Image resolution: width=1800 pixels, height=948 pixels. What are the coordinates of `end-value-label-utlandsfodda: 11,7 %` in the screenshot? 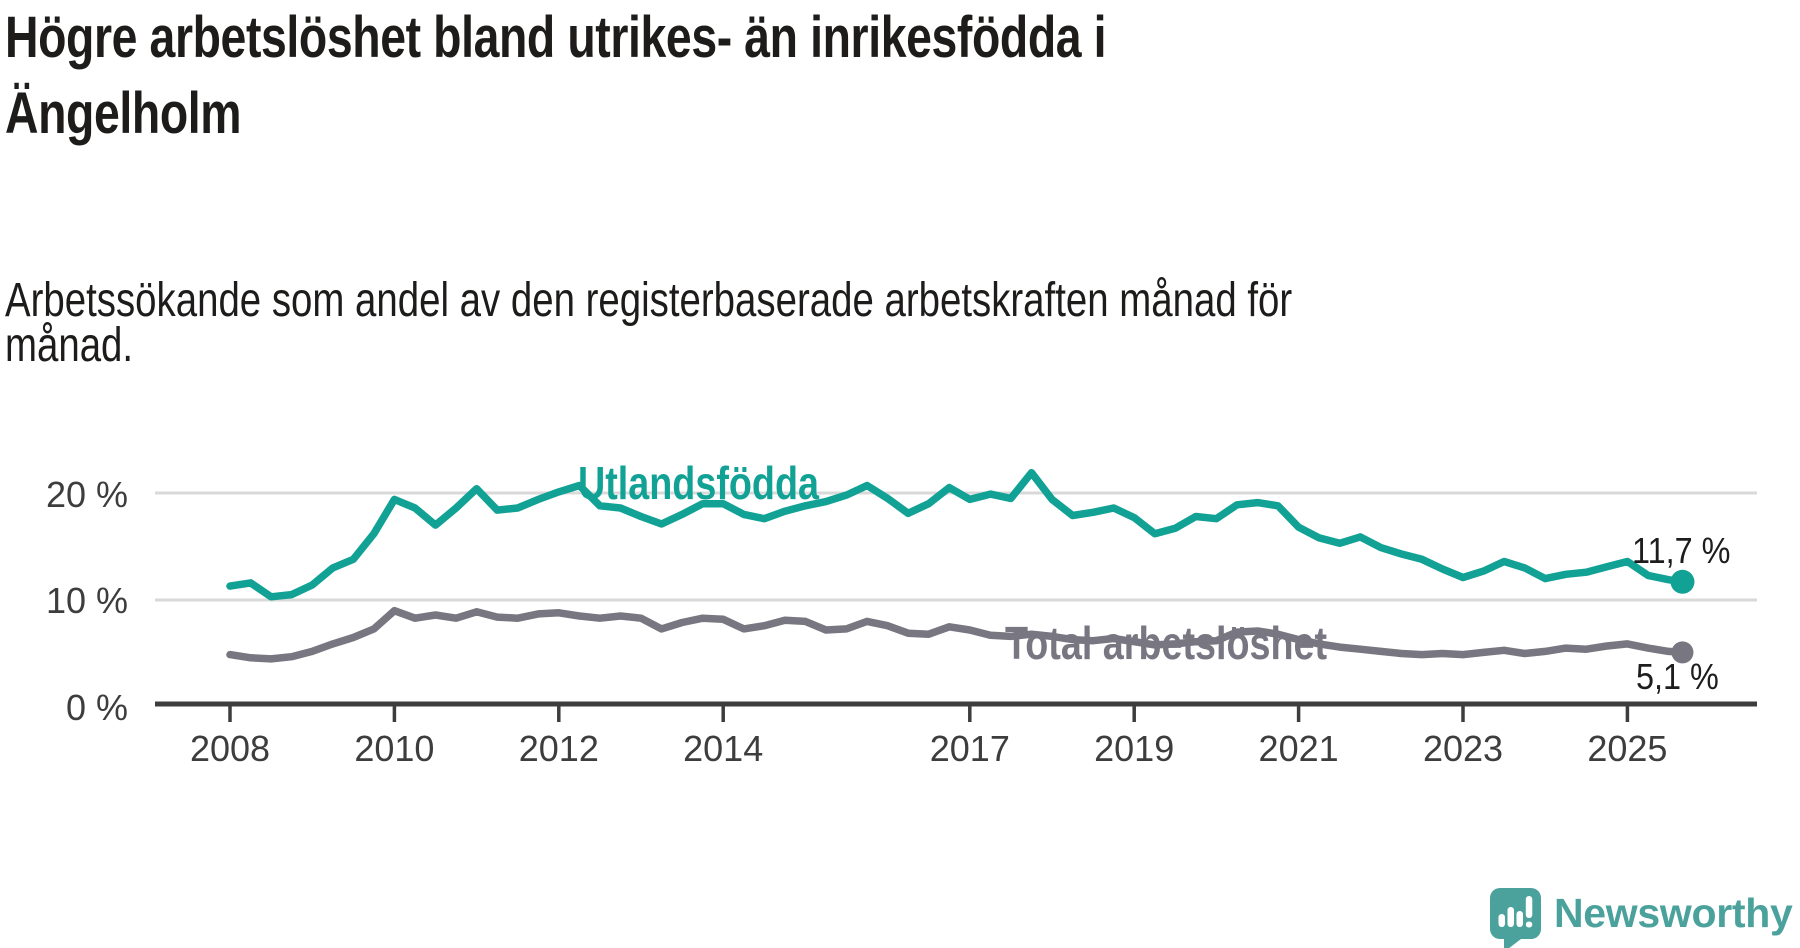 It's located at (1681, 550).